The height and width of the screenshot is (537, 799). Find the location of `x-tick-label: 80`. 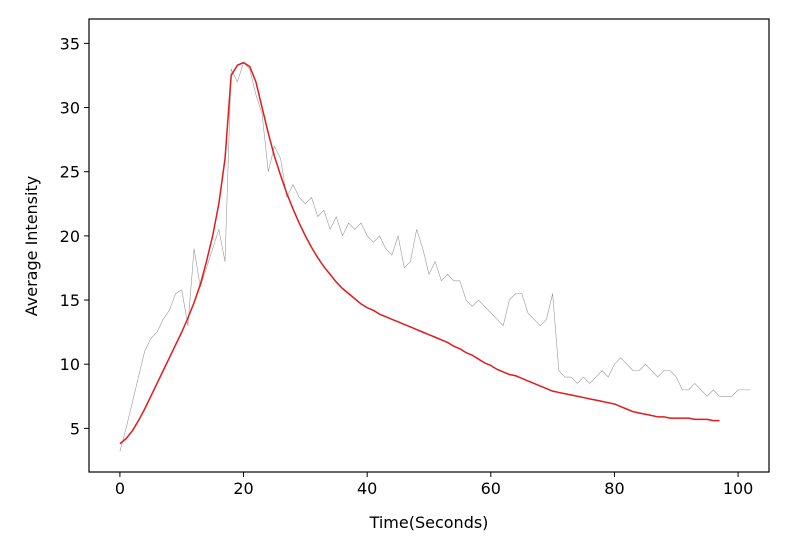

x-tick-label: 80 is located at coordinates (614, 488).